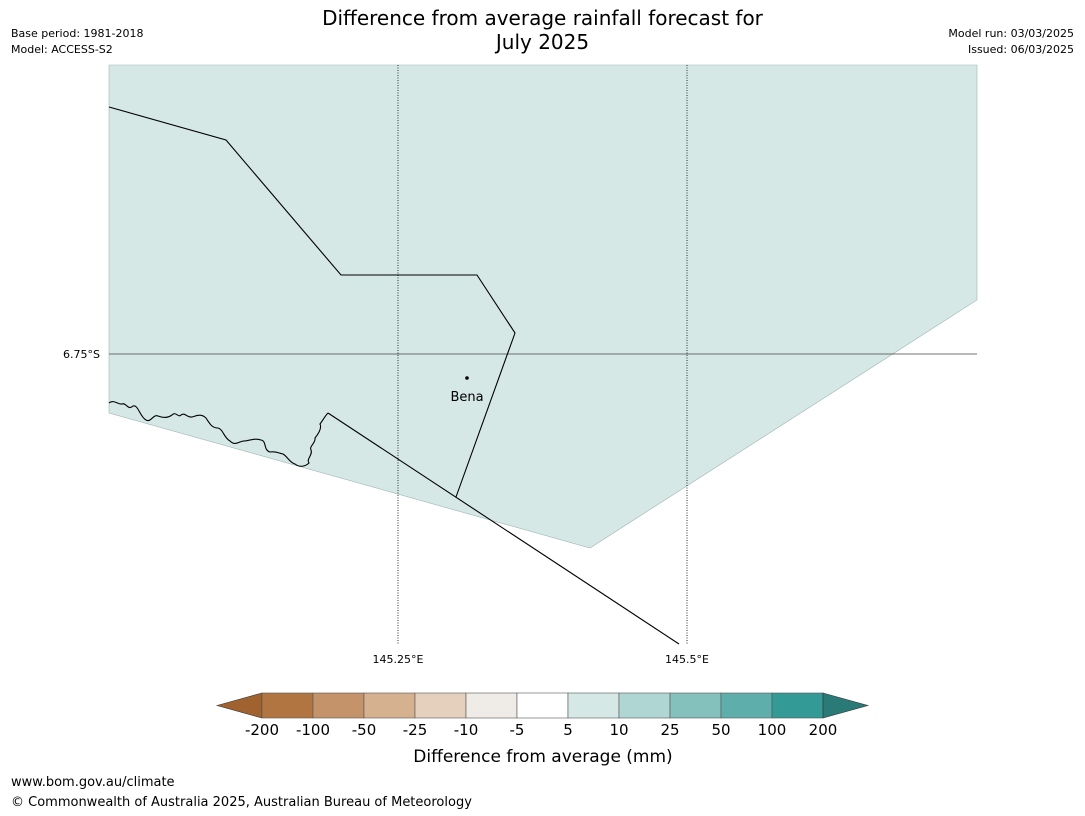  I want to click on longitude-label-2: 145.5°E, so click(687, 659).